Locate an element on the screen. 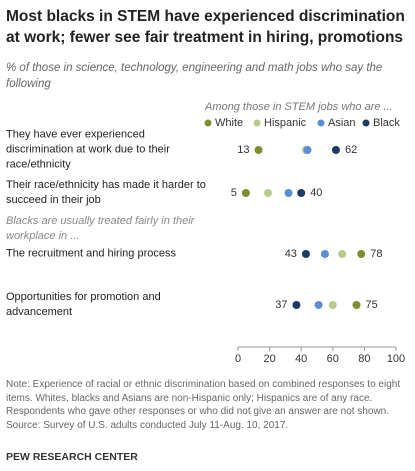  x-tick-label: 60 is located at coordinates (333, 359).